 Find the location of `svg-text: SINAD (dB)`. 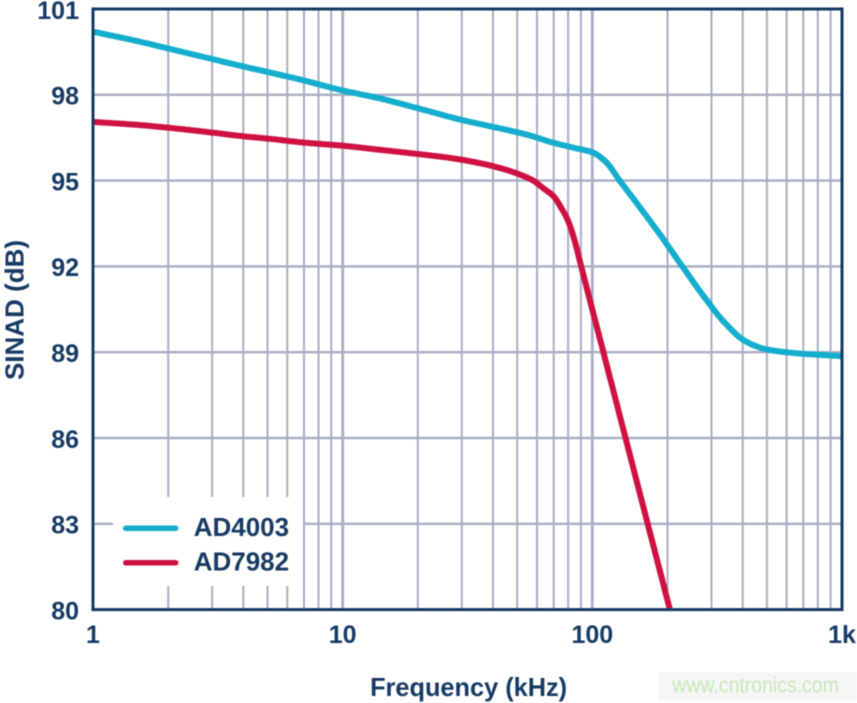

svg-text: SINAD (dB) is located at coordinates (14, 310).